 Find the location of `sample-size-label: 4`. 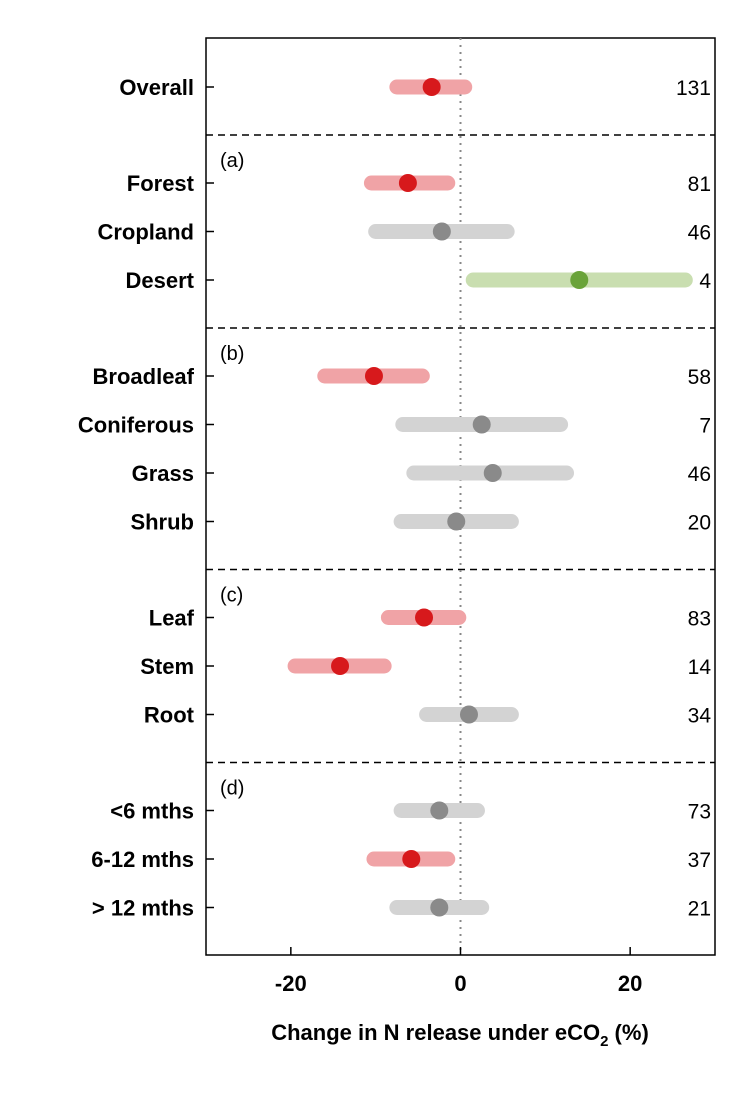

sample-size-label: 4 is located at coordinates (705, 281).